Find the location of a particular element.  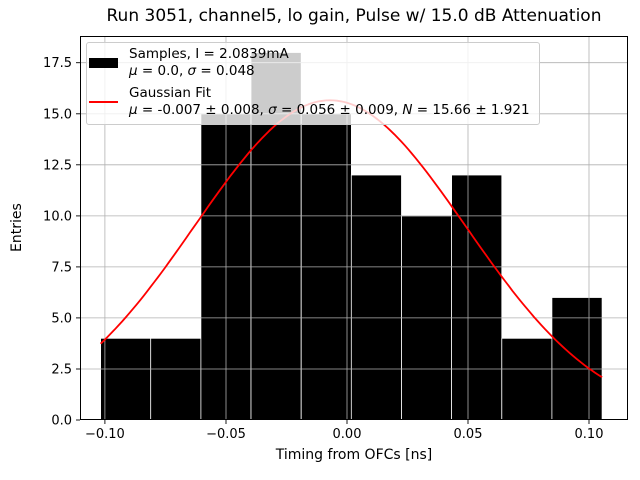

y-tick-label: 2.5 is located at coordinates (61, 370).